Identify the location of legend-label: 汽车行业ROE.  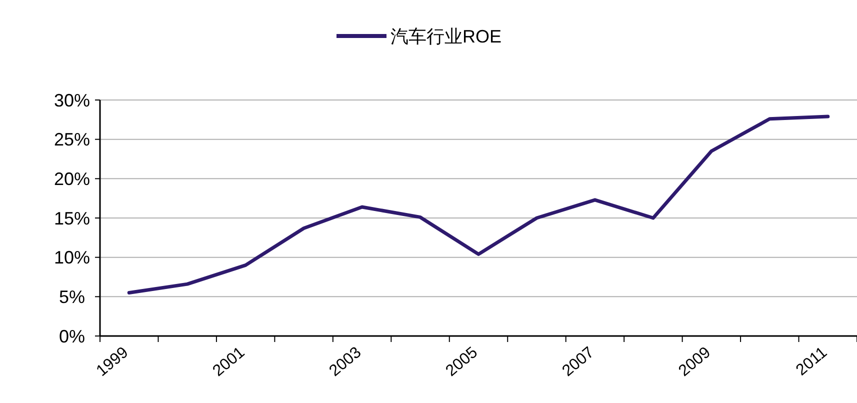
(446, 36).